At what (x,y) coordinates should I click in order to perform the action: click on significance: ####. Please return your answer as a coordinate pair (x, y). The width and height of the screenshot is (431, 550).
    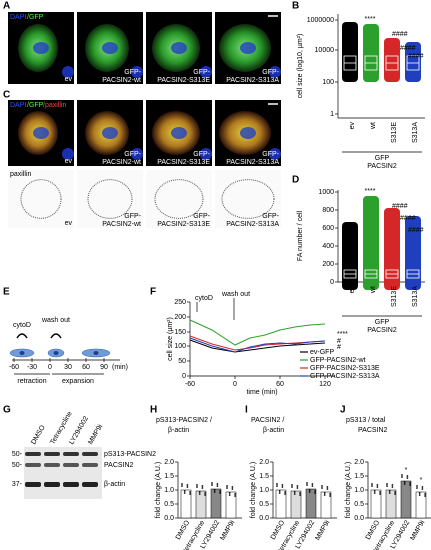
    Looking at the image, I should click on (416, 230).